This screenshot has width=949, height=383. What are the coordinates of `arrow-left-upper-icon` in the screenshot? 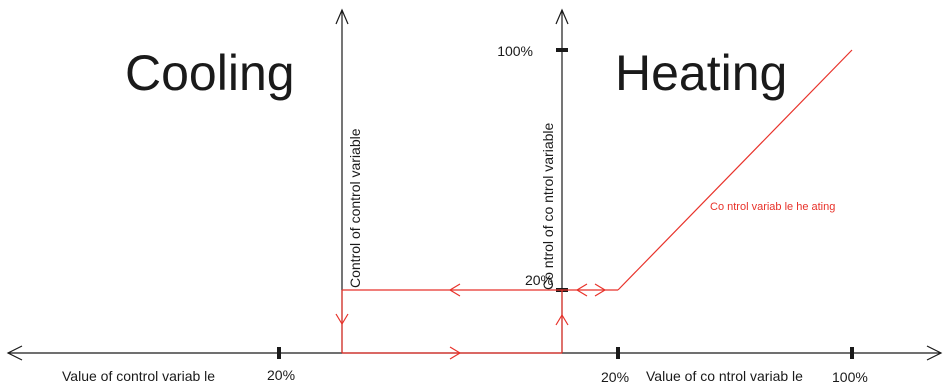 It's located at (454, 290).